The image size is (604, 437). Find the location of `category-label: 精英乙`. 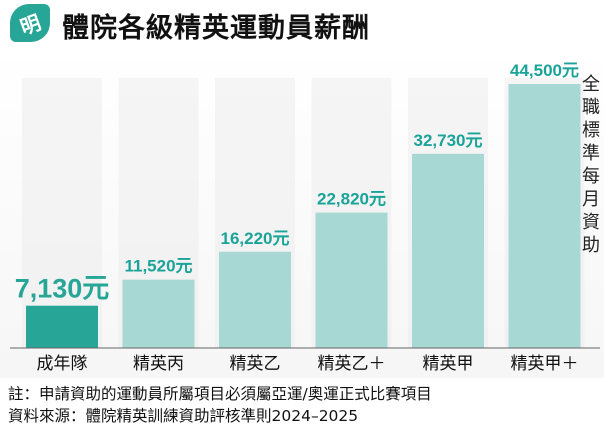

category-label: 精英乙 is located at coordinates (255, 364).